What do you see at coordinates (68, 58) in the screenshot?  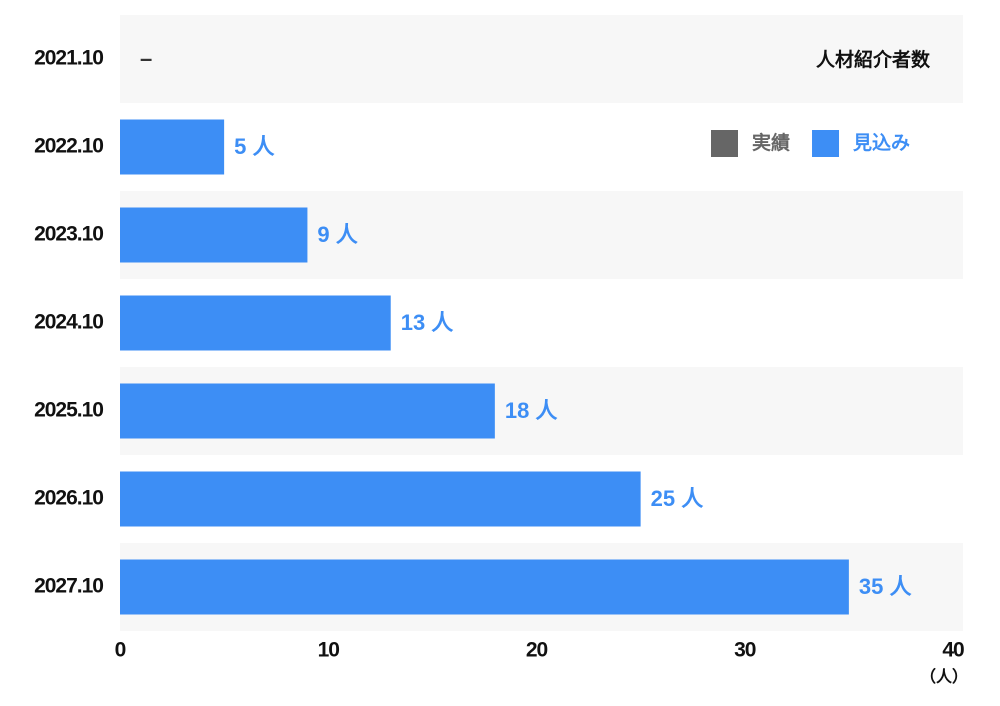 I see `y-tick-label: 2021.10` at bounding box center [68, 58].